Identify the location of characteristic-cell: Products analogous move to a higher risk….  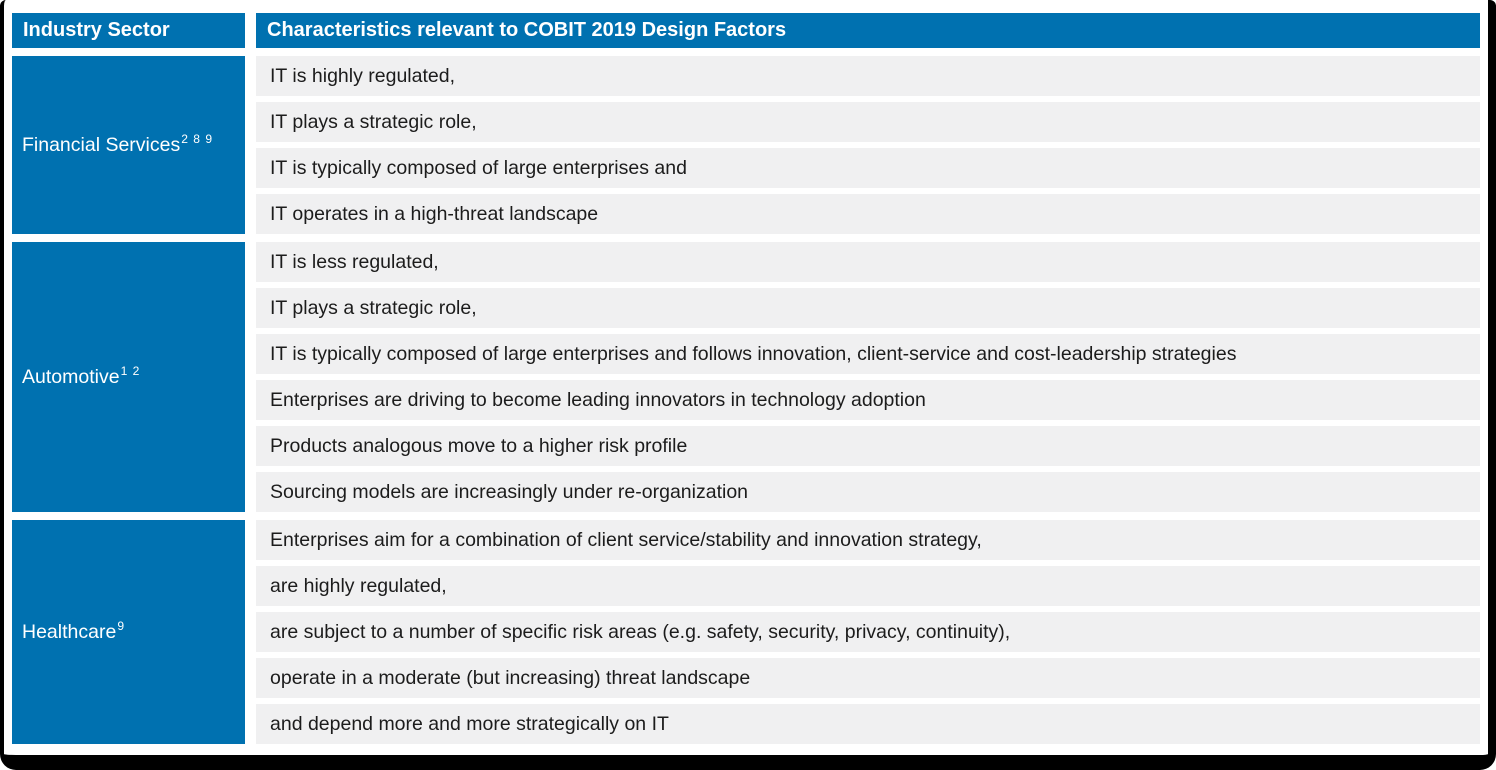
(868, 446).